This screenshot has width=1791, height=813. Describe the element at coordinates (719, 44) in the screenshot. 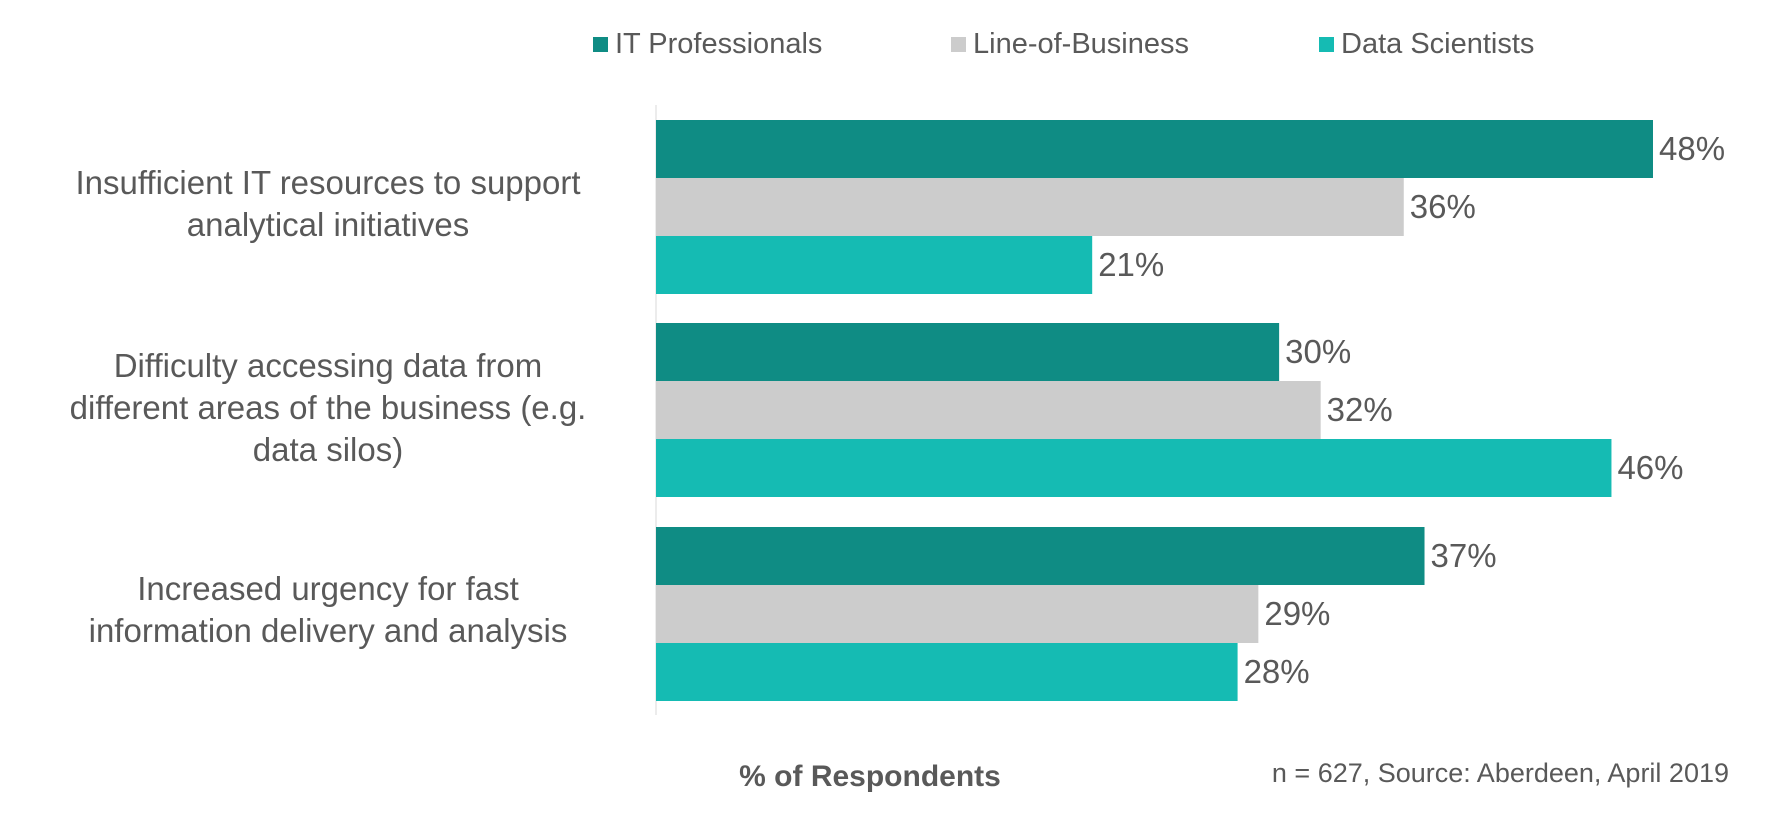

I see `legend-label-it-professionals: IT Professionals` at that location.